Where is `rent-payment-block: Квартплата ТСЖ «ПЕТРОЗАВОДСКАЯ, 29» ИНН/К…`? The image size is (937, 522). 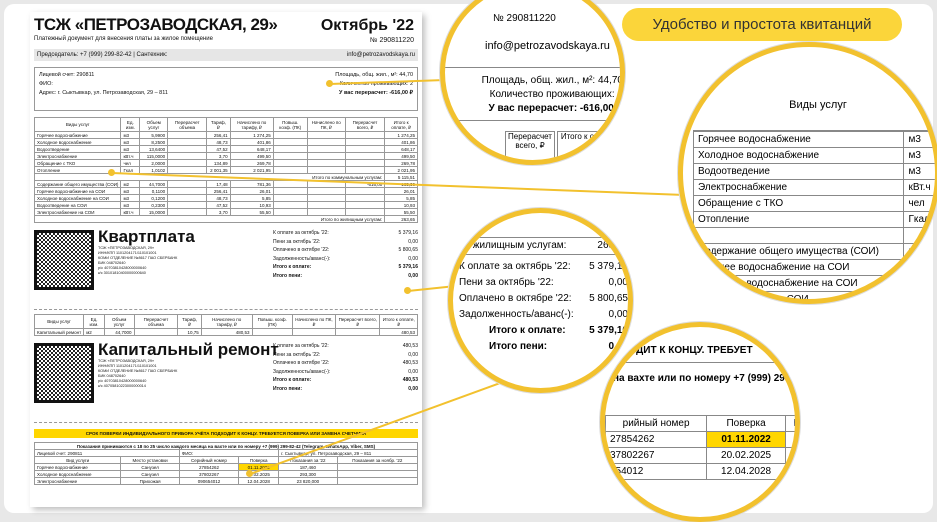 rent-payment-block: Квартплата ТСЖ «ПЕТРОЗАВОДСКАЯ, 29» ИНН/К… is located at coordinates (226, 265).